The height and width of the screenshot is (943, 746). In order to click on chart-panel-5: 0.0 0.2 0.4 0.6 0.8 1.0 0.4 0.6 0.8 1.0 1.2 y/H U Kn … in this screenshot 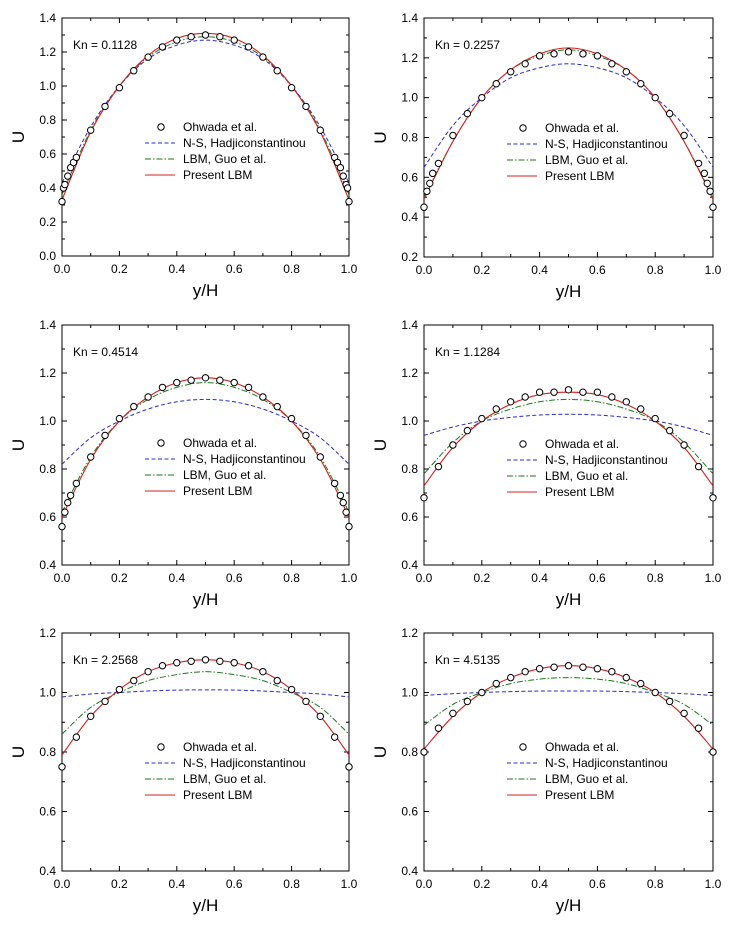, I will do `click(183, 770)`.